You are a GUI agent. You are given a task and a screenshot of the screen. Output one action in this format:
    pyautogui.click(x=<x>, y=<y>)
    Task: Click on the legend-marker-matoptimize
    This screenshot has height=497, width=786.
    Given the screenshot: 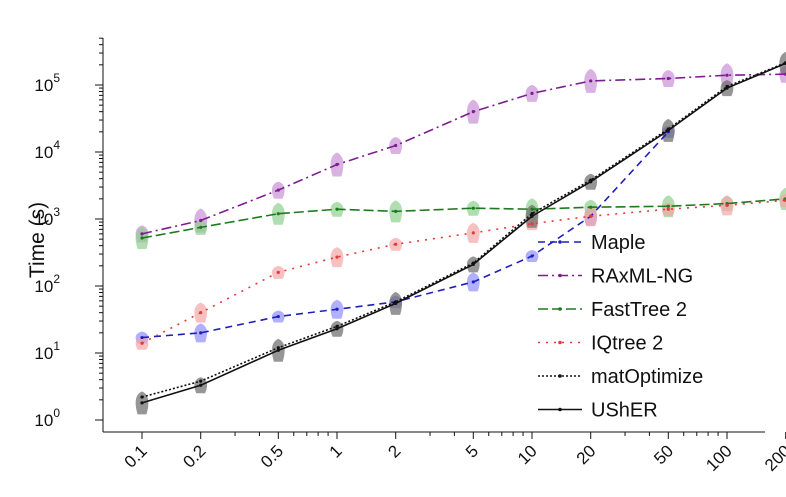 What is the action you would take?
    pyautogui.click(x=560, y=376)
    